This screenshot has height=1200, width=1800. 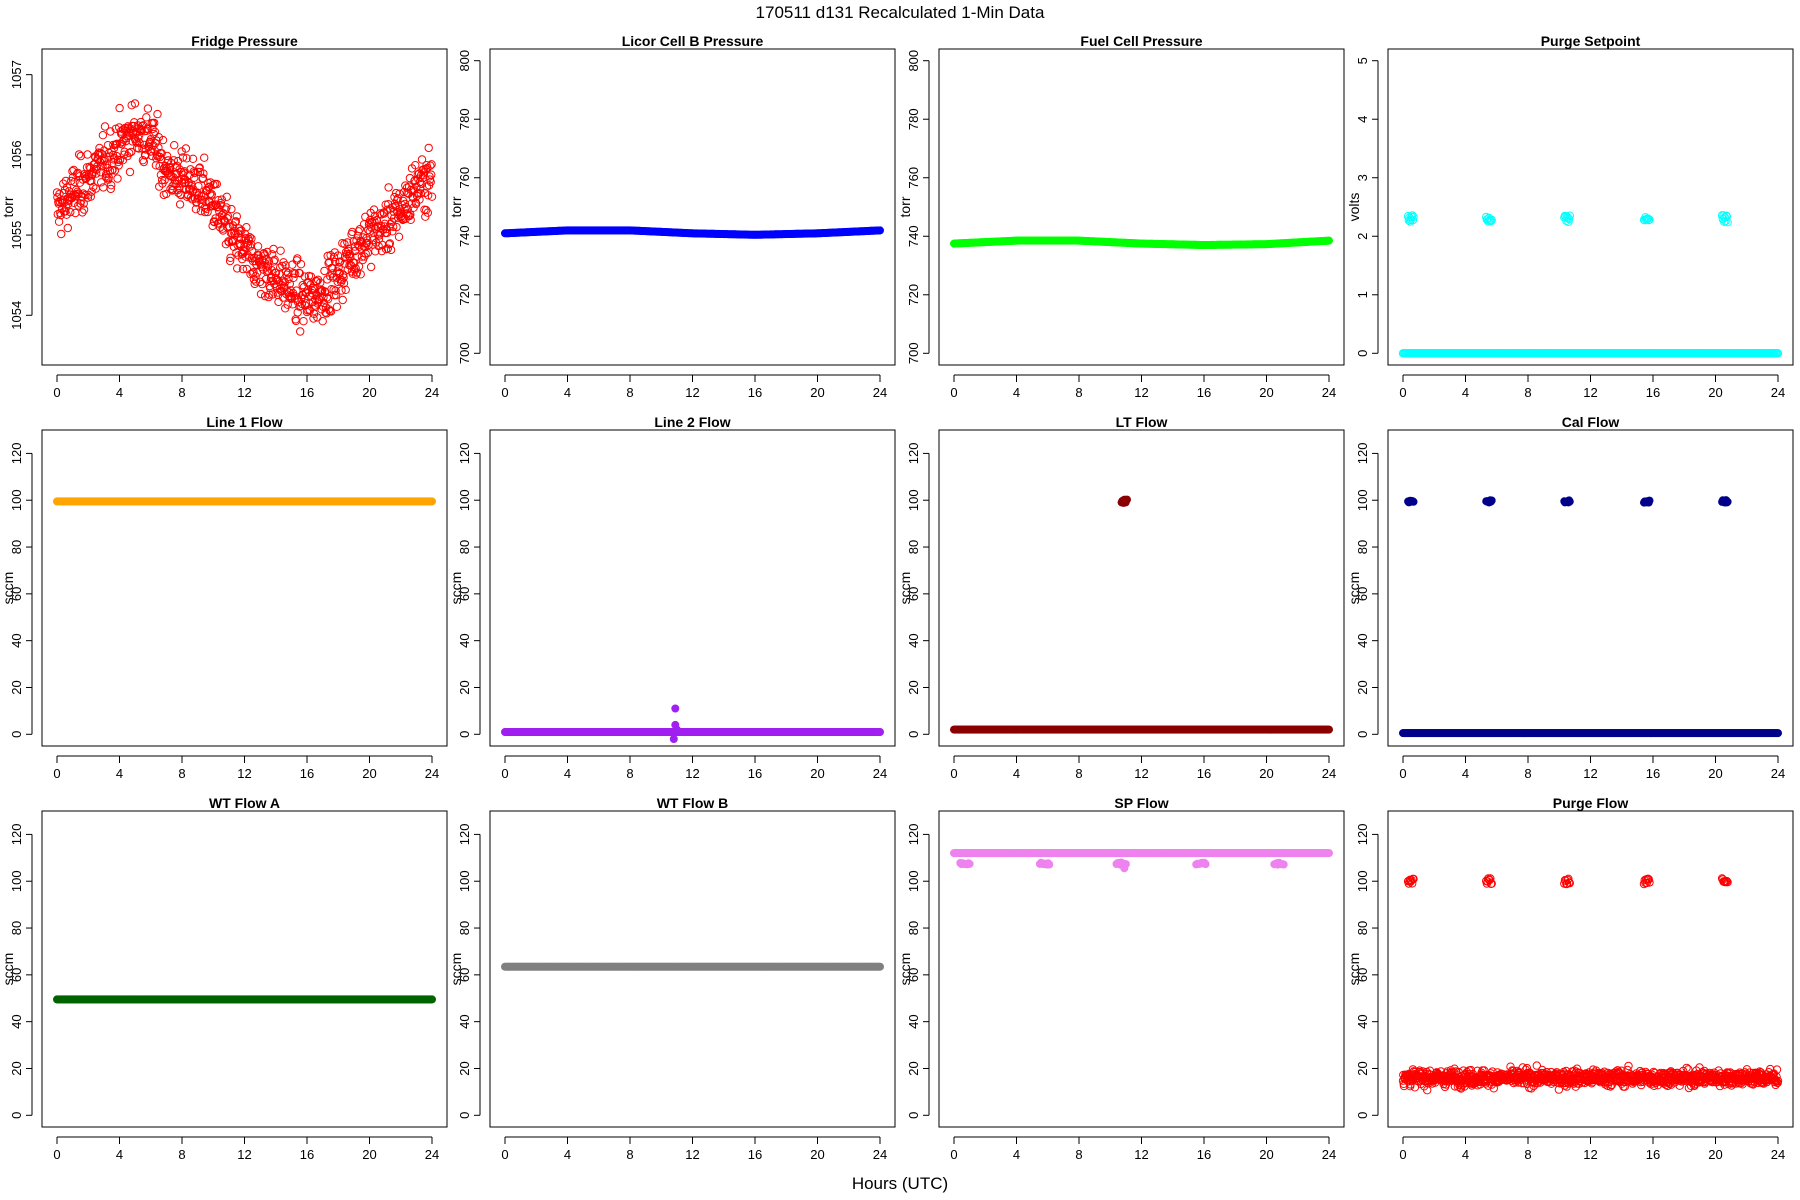 What do you see at coordinates (16, 315) in the screenshot?
I see `y-tick-label: 1054` at bounding box center [16, 315].